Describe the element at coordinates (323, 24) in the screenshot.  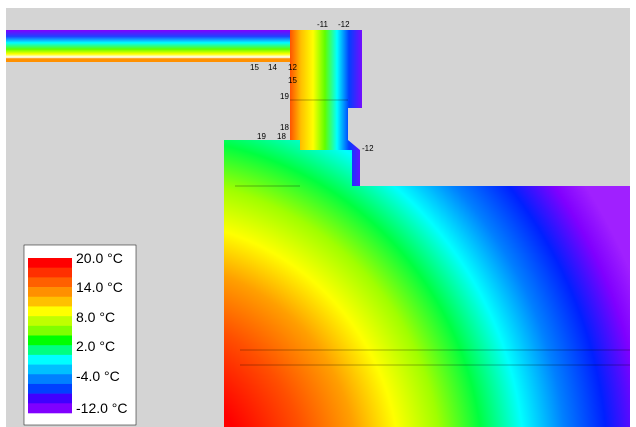
I see `isotherm-label: -11` at that location.